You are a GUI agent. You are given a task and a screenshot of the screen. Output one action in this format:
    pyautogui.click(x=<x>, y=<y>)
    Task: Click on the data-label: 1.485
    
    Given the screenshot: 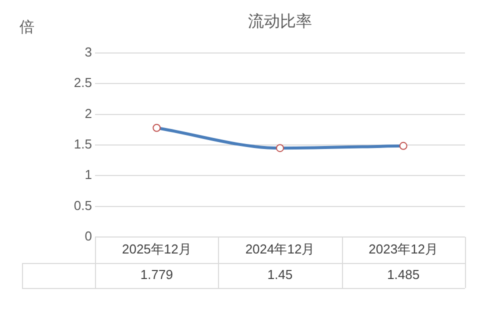 What is the action you would take?
    pyautogui.click(x=403, y=274)
    